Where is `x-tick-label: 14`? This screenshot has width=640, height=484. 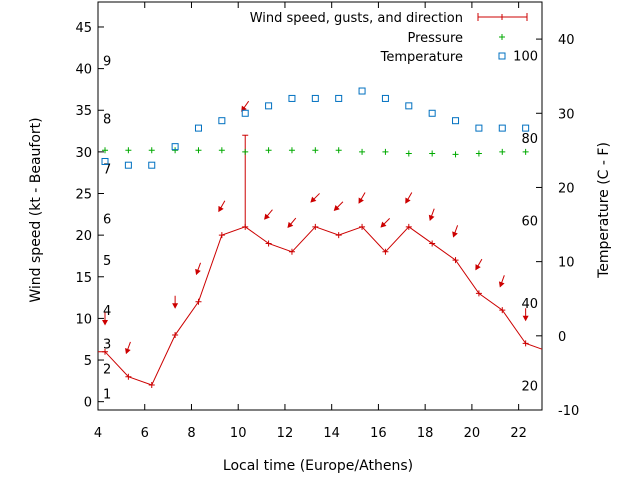 x-tick-label: 14 is located at coordinates (331, 433).